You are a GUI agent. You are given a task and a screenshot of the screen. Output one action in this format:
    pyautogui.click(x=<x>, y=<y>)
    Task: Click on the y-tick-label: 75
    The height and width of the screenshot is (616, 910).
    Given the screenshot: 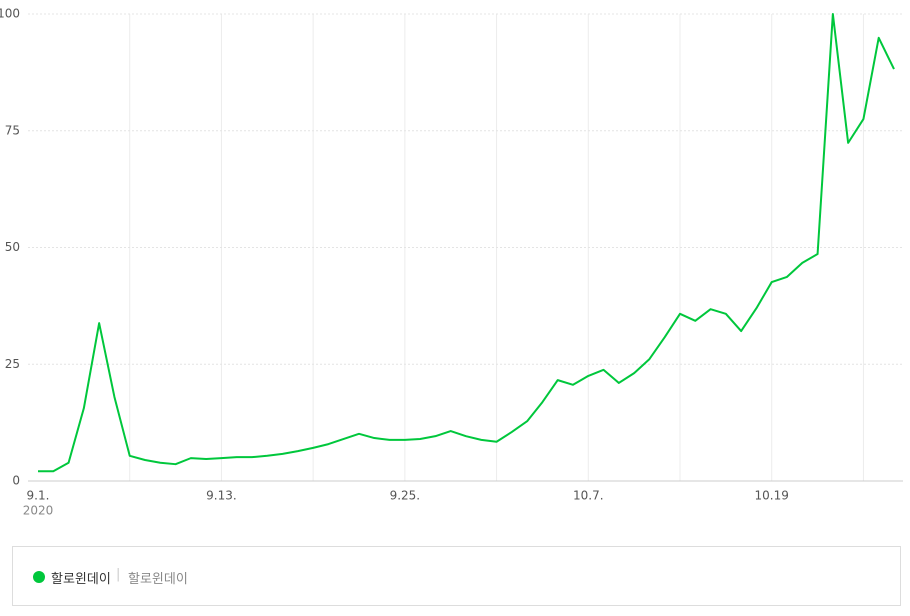 What is the action you would take?
    pyautogui.click(x=12, y=130)
    